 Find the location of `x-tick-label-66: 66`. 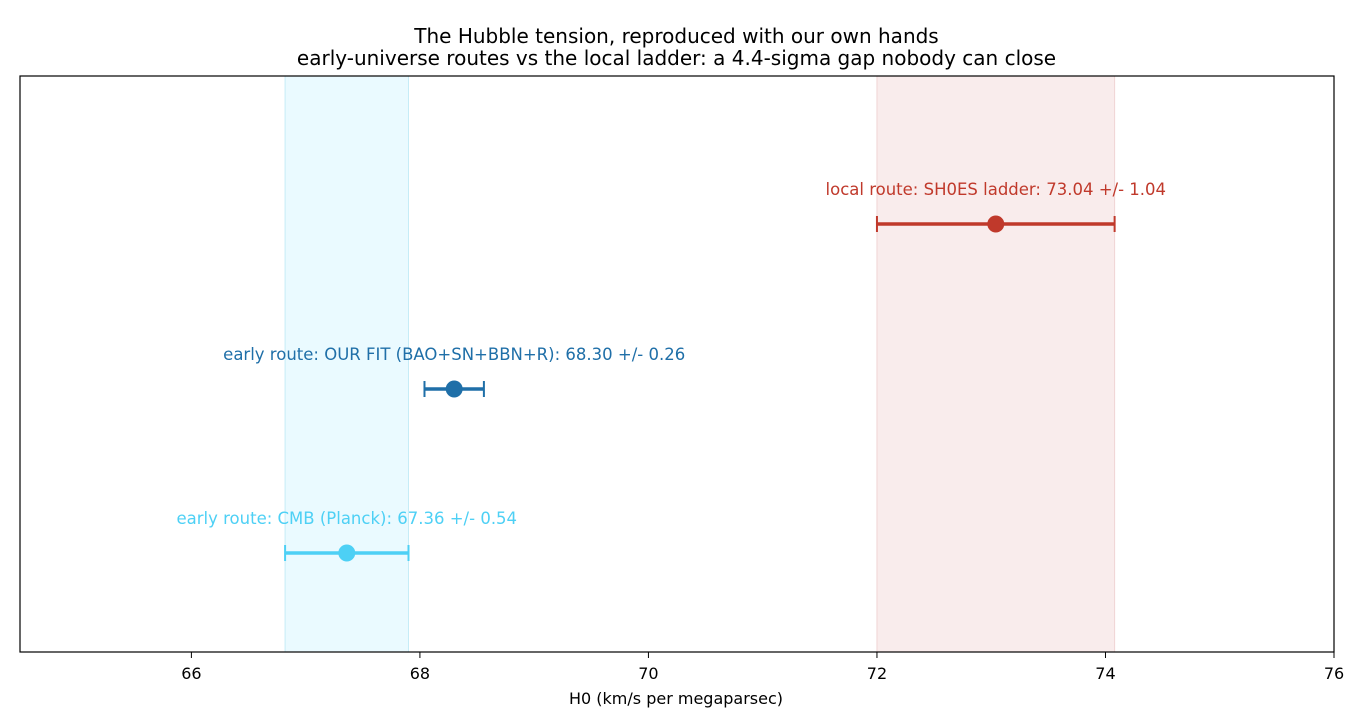

x-tick-label-66: 66 is located at coordinates (191, 673).